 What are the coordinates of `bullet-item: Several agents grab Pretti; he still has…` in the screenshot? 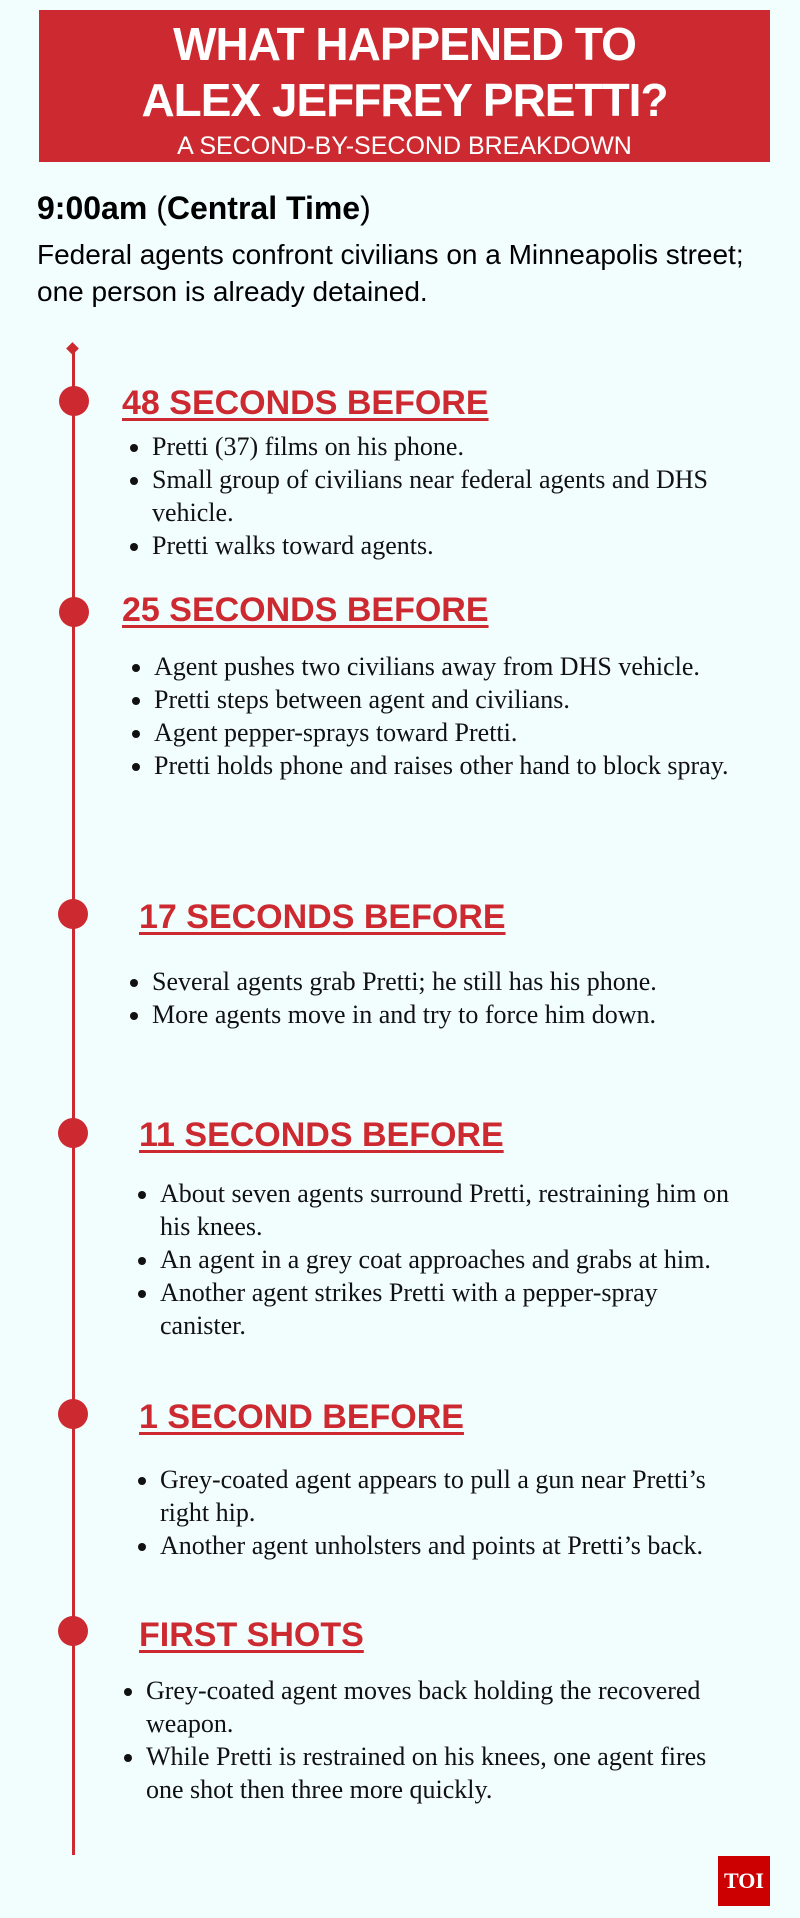 It's located at (447, 981).